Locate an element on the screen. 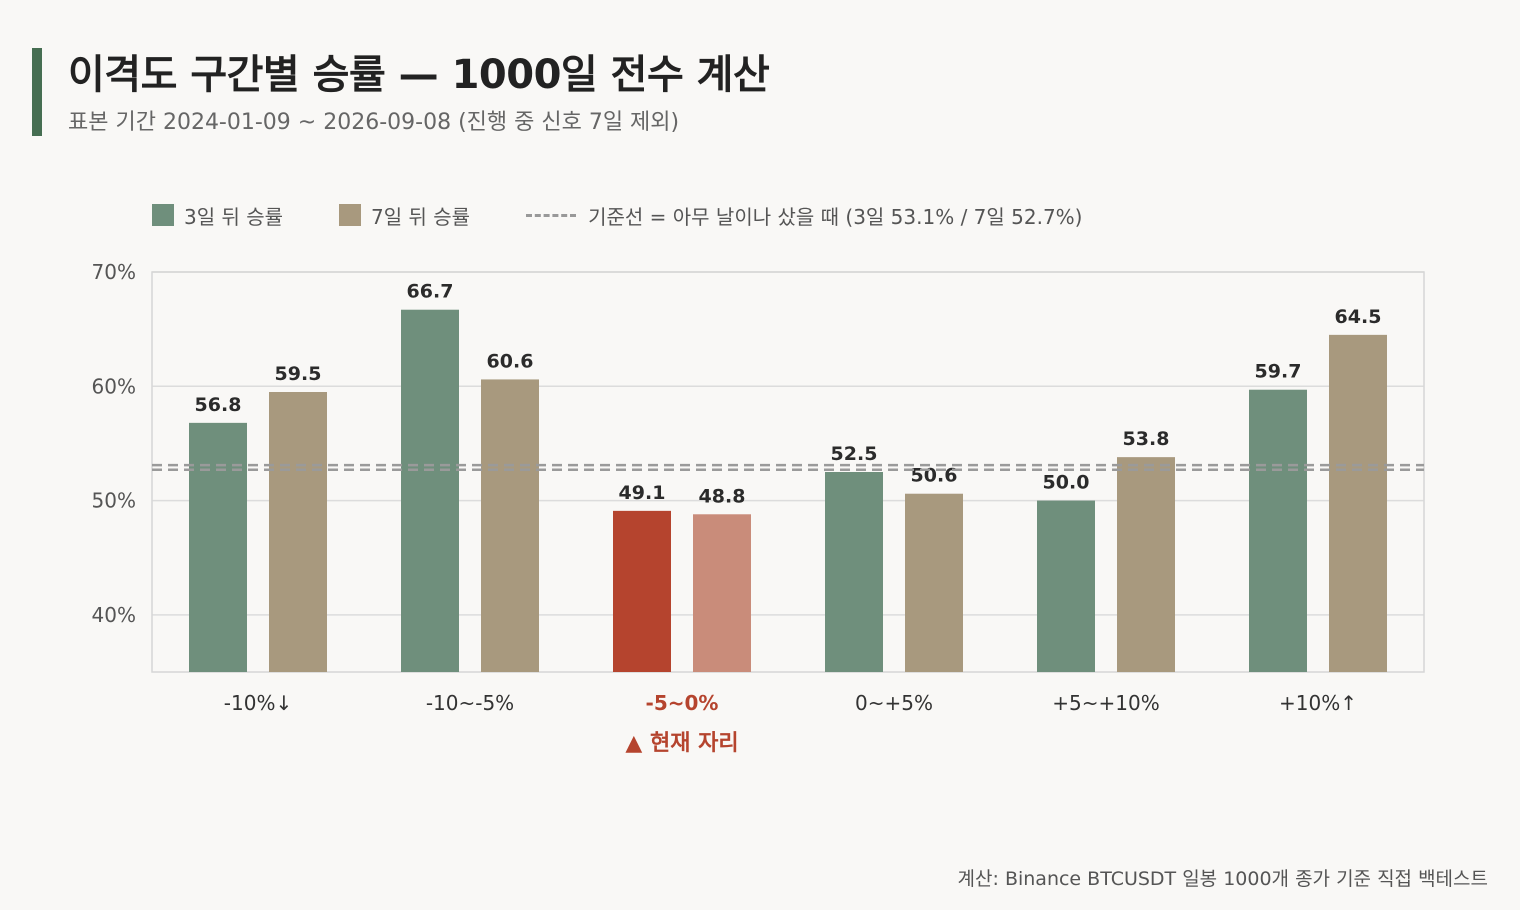 The width and height of the screenshot is (1520, 910). data-label-7day-3: 50.6 is located at coordinates (934, 476).